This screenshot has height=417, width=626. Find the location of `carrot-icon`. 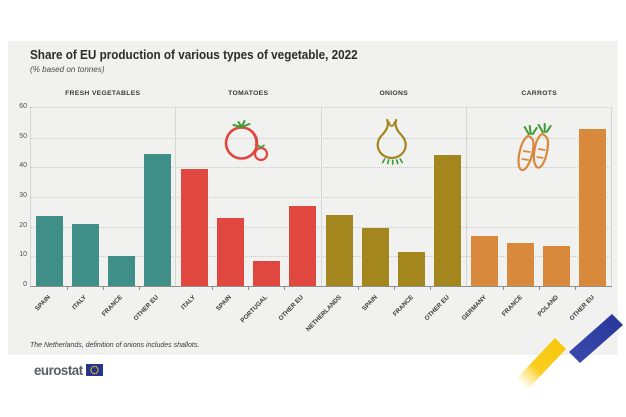

carrot-icon is located at coordinates (537, 148).